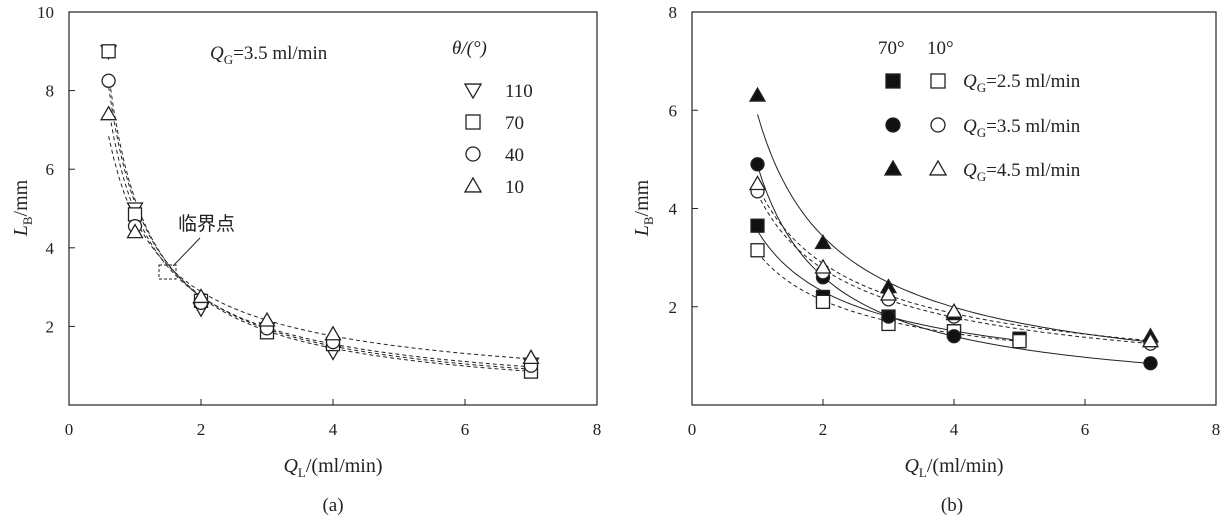 The width and height of the screenshot is (1223, 521). What do you see at coordinates (332, 505) in the screenshot?
I see `panel-label-a: (a)` at bounding box center [332, 505].